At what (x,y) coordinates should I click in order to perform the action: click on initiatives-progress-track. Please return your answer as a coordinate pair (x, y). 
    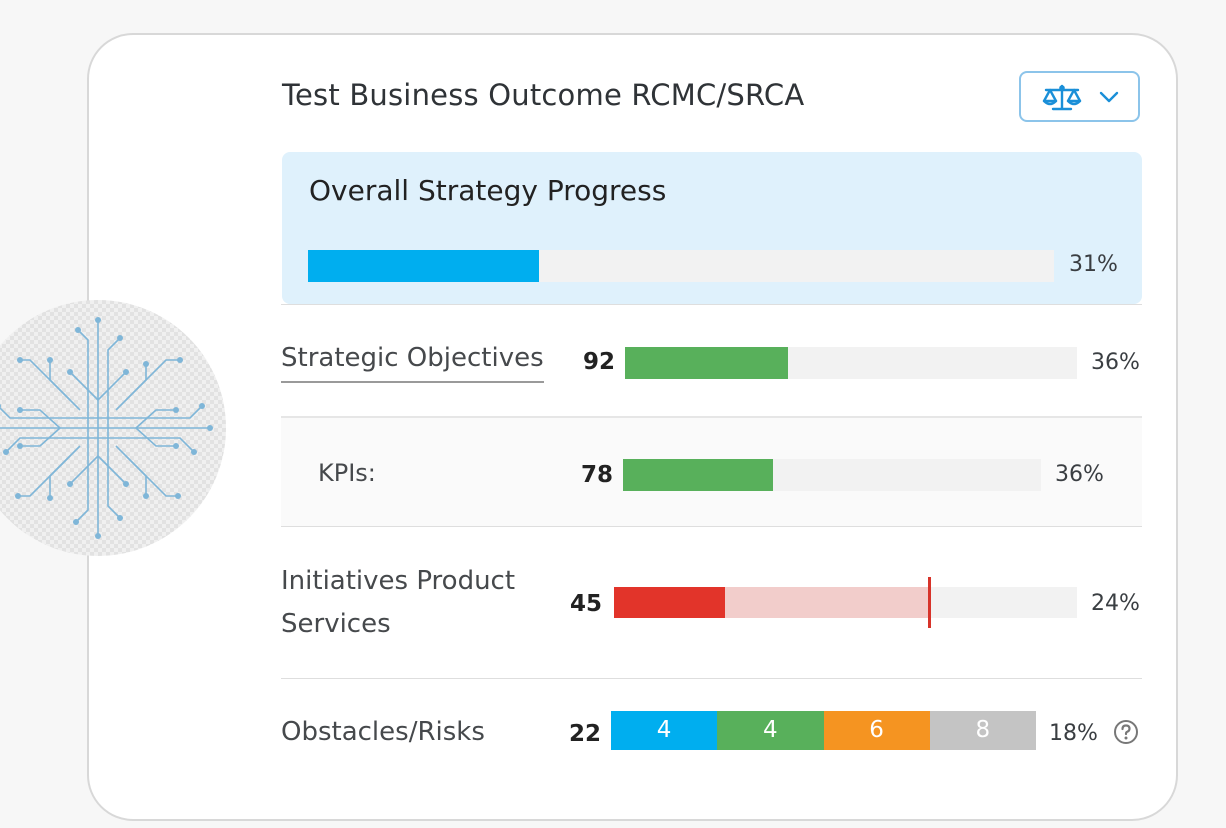
    Looking at the image, I should click on (845, 602).